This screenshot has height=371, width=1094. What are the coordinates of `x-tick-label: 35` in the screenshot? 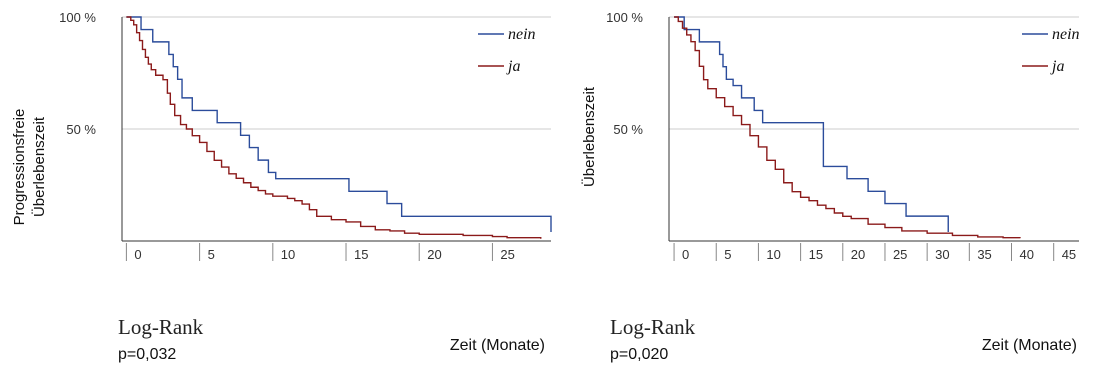 It's located at (984, 254).